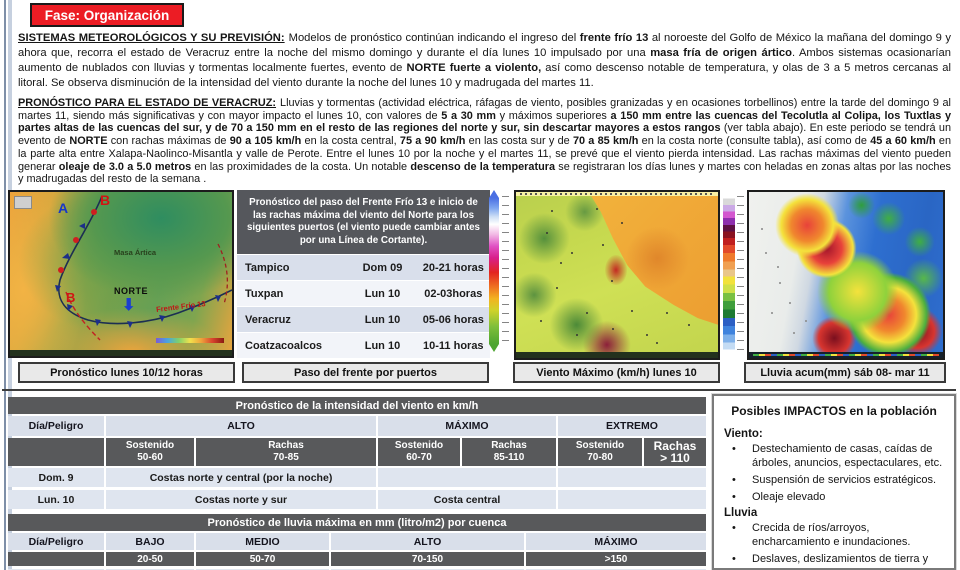  What do you see at coordinates (56, 477) in the screenshot?
I see `day-cell: Dom. 9` at bounding box center [56, 477].